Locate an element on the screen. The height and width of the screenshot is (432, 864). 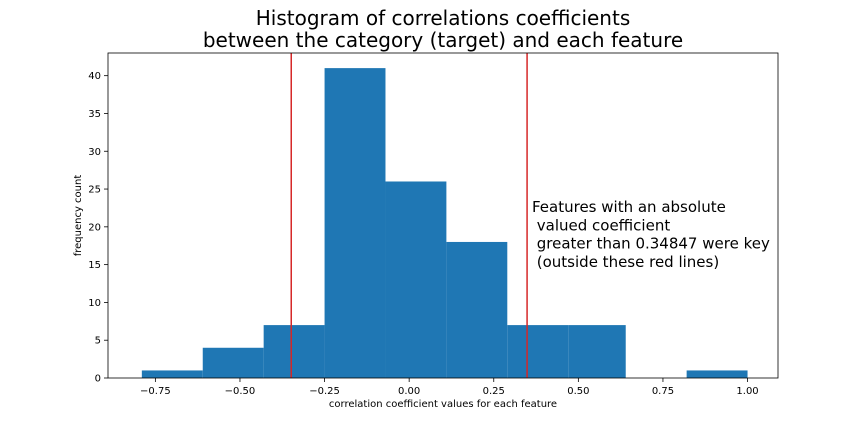
y-tick-label: 20 is located at coordinates (94, 227).